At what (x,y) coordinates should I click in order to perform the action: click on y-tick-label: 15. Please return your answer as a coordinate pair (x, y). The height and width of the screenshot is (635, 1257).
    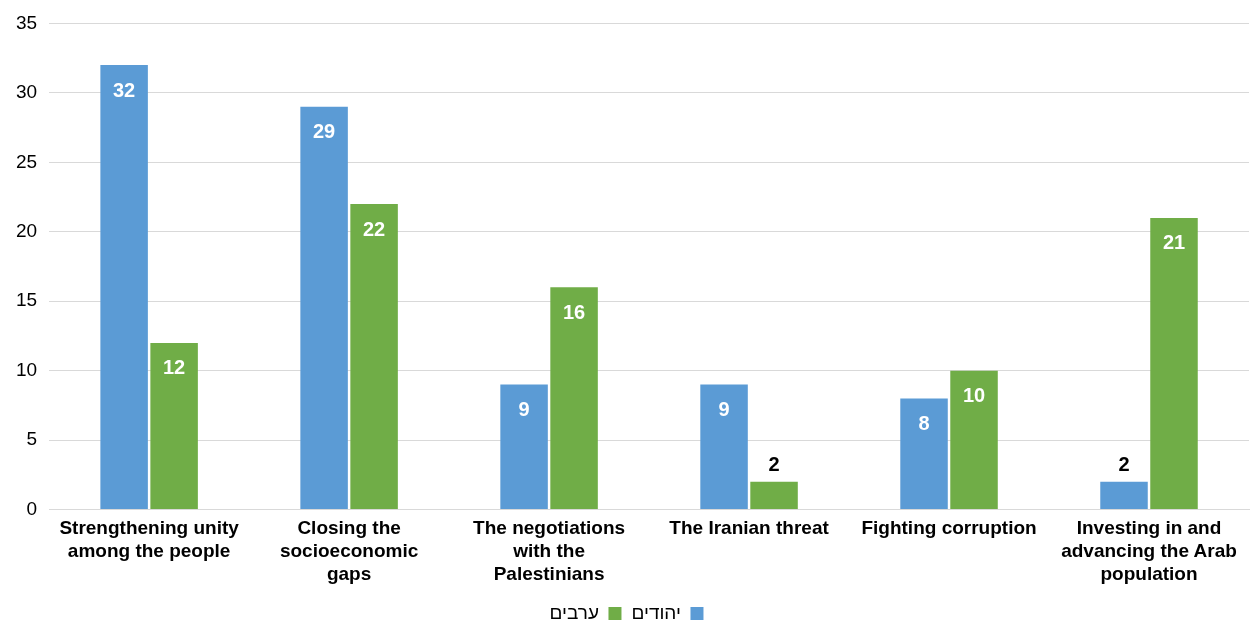
    Looking at the image, I should click on (26, 300).